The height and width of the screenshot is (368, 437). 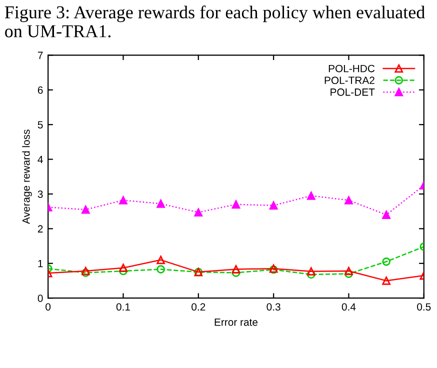 I want to click on caption: Figure 3: Average rewards for each policy when evaluated on UM-TRA1., so click(x=214, y=22).